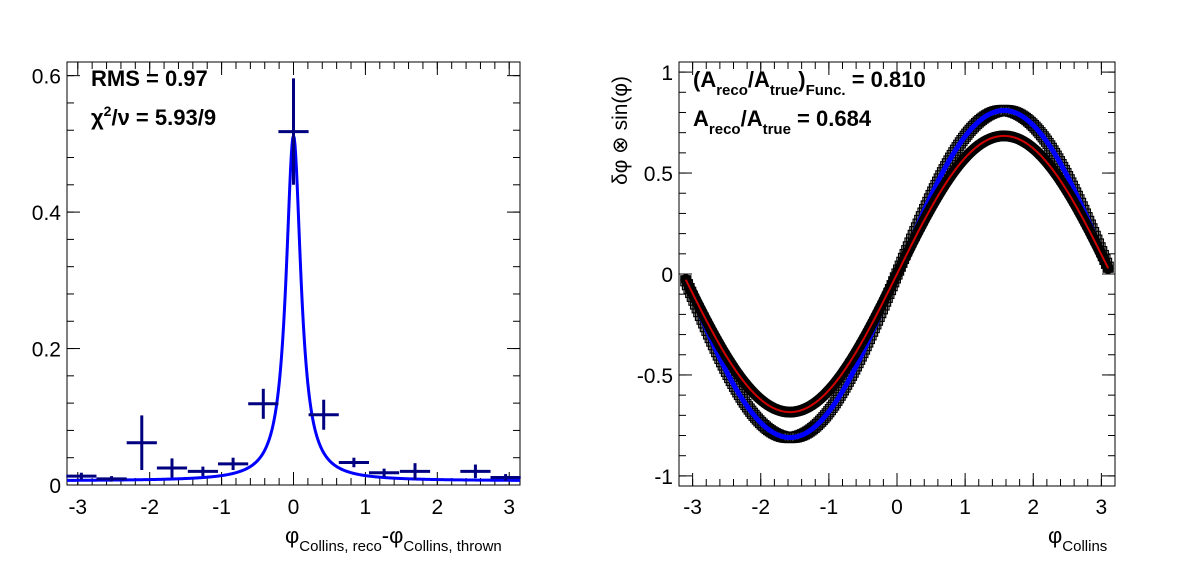 The width and height of the screenshot is (1181, 564). I want to click on right-y-tick-label: -1, so click(663, 477).